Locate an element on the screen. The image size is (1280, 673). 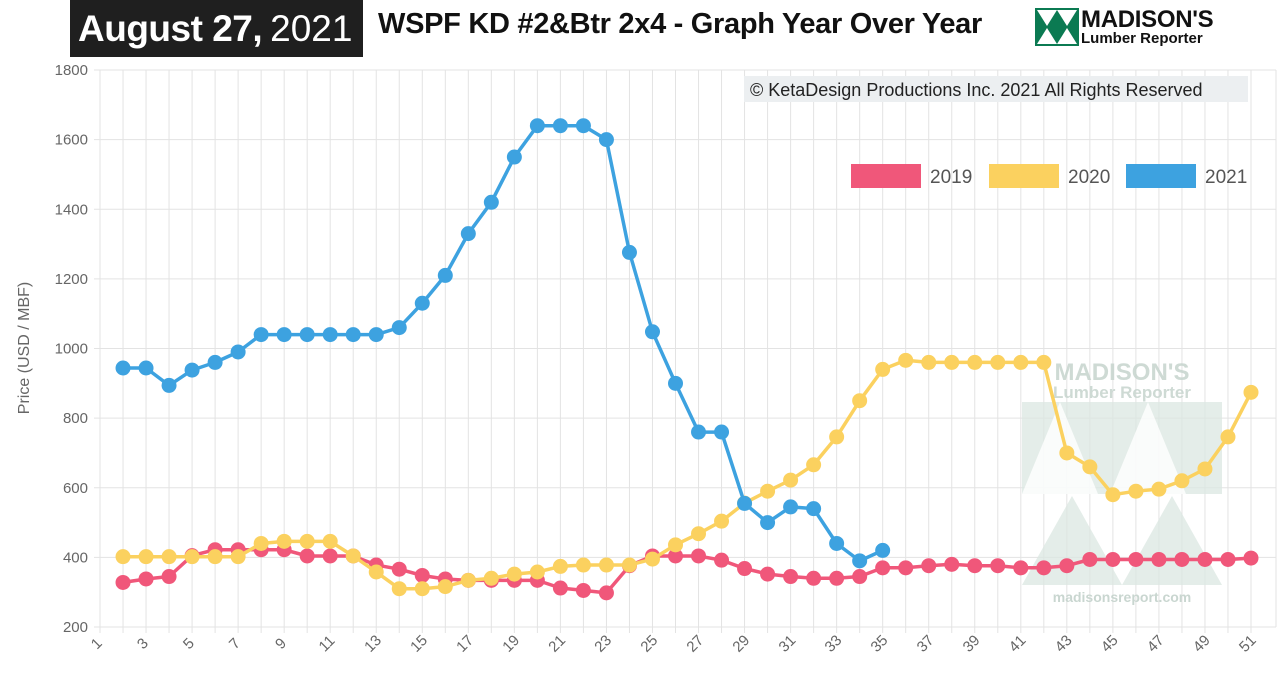
watermark-name: MADISON'S is located at coordinates (1121, 372).